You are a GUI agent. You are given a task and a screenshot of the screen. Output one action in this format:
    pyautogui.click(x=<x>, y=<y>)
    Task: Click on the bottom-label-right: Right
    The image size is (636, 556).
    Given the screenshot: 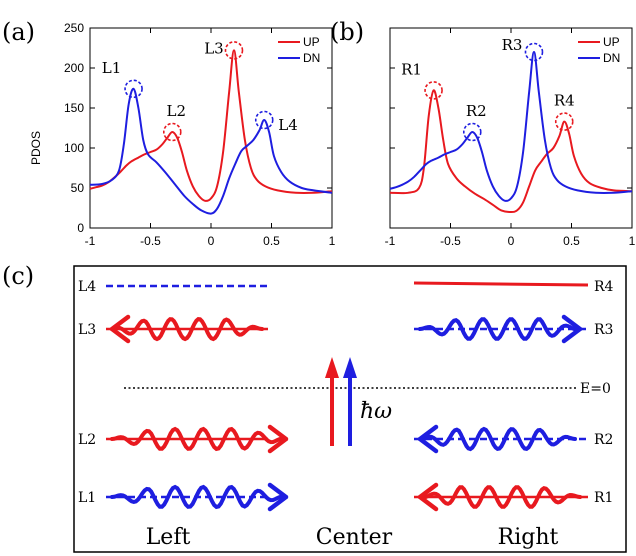 What is the action you would take?
    pyautogui.click(x=528, y=537)
    